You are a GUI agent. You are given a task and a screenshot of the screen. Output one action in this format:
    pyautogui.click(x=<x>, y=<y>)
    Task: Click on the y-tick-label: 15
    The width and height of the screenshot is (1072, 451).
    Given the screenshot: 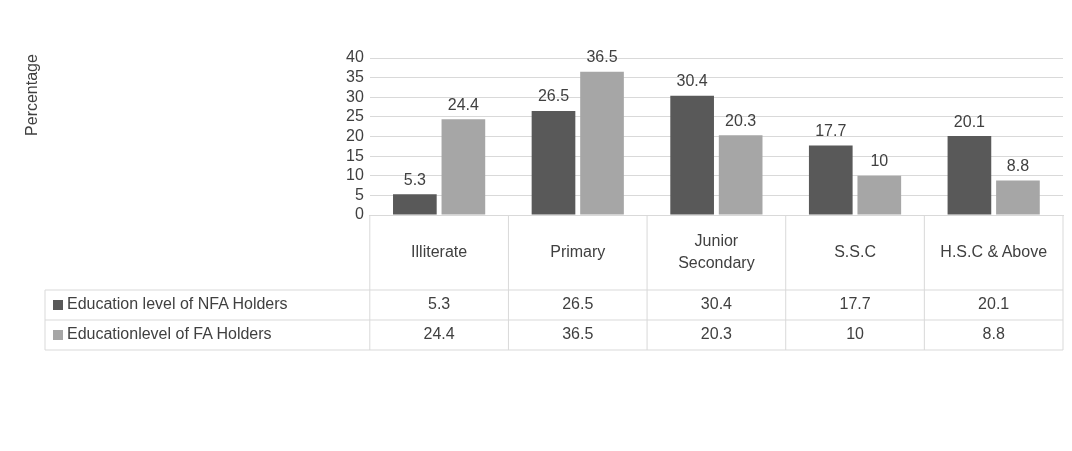 What is the action you would take?
    pyautogui.click(x=355, y=155)
    